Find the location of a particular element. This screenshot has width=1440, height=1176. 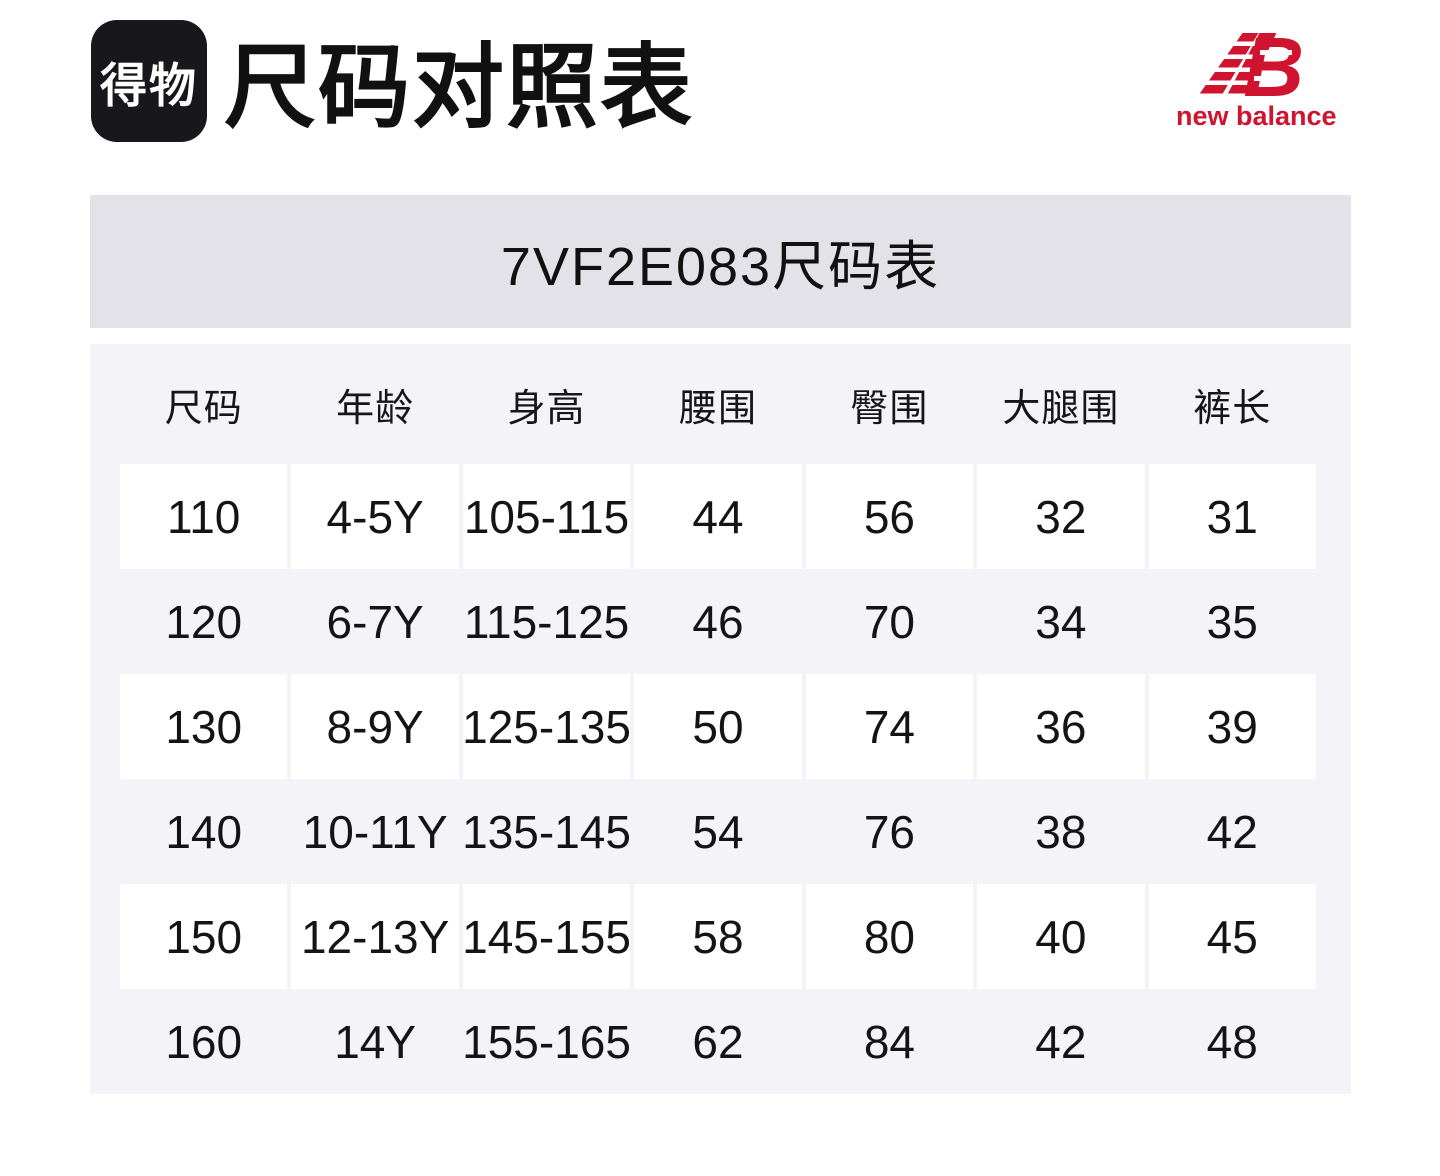

table-cell: 135-145 is located at coordinates (546, 831).